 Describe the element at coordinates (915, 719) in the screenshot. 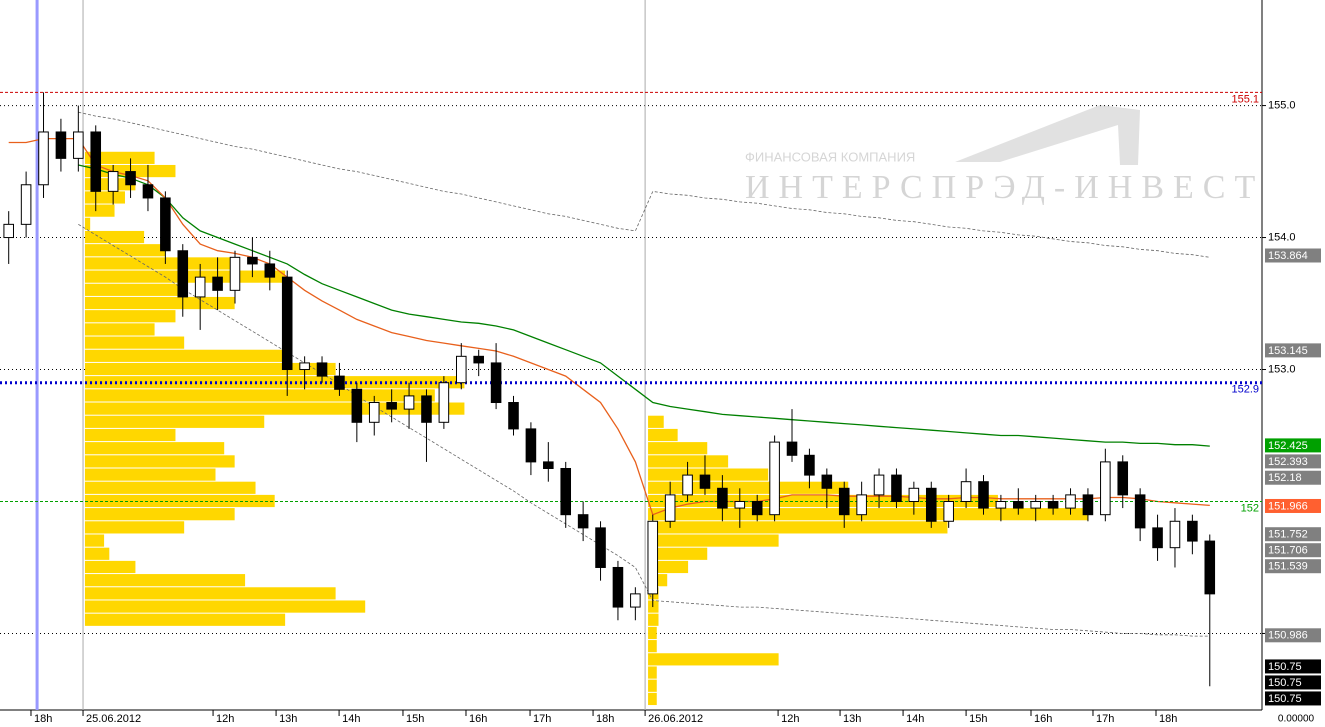

I see `x-tick-label: 14h` at that location.